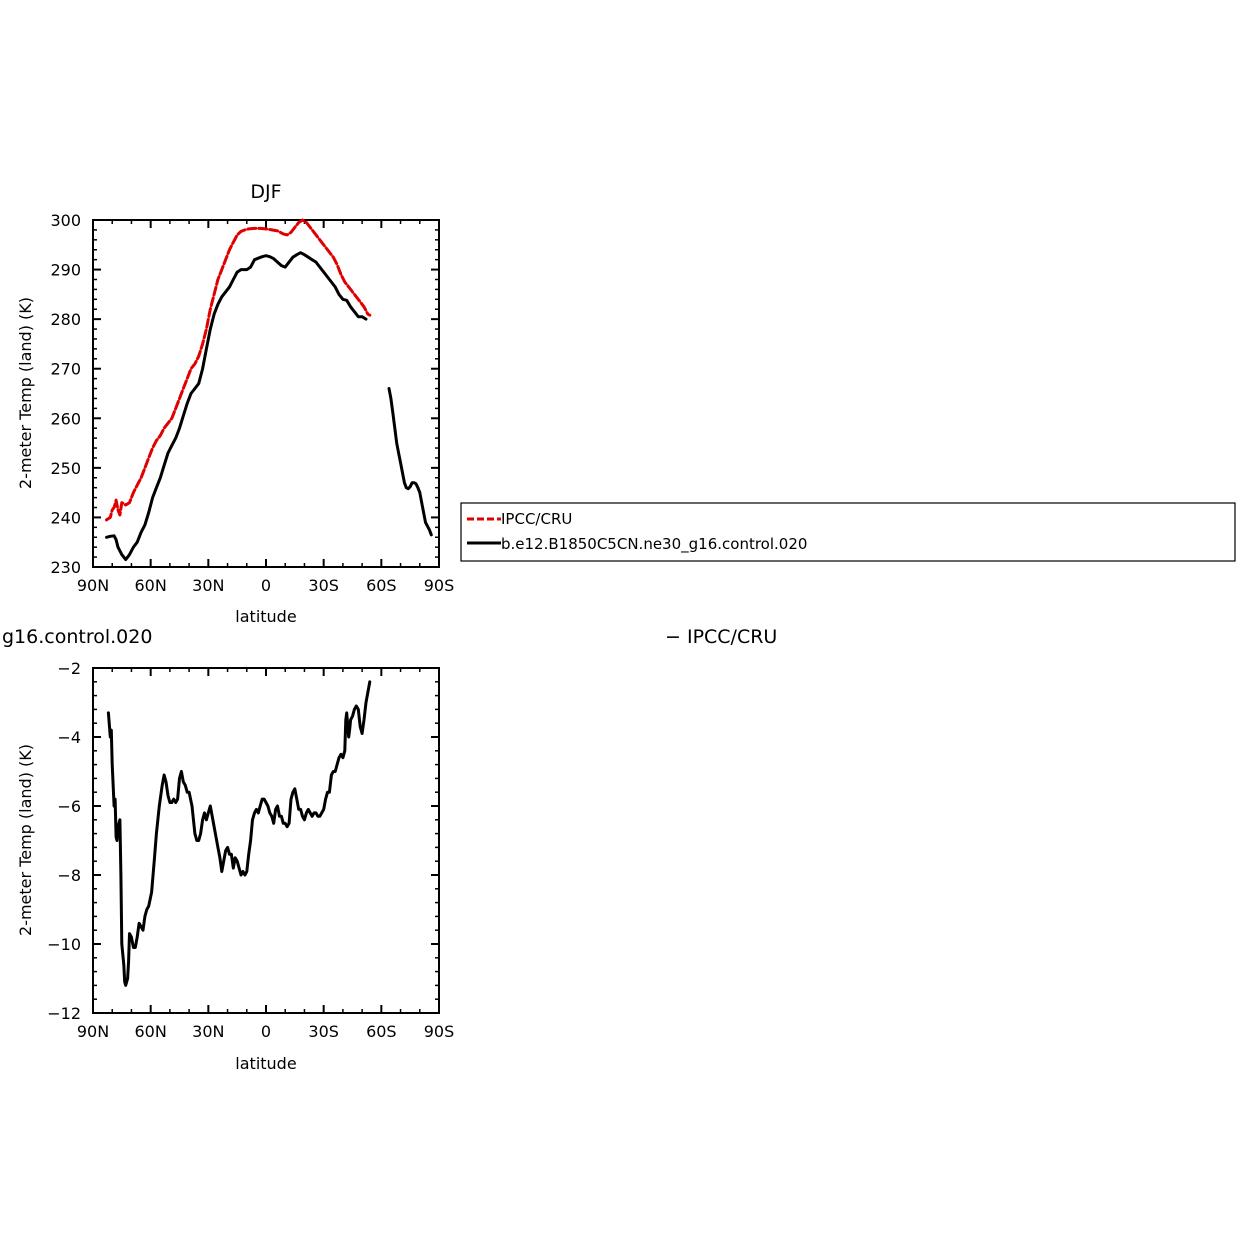 The height and width of the screenshot is (1253, 1253). Describe the element at coordinates (265, 192) in the screenshot. I see `top-chart-title: DJF` at that location.